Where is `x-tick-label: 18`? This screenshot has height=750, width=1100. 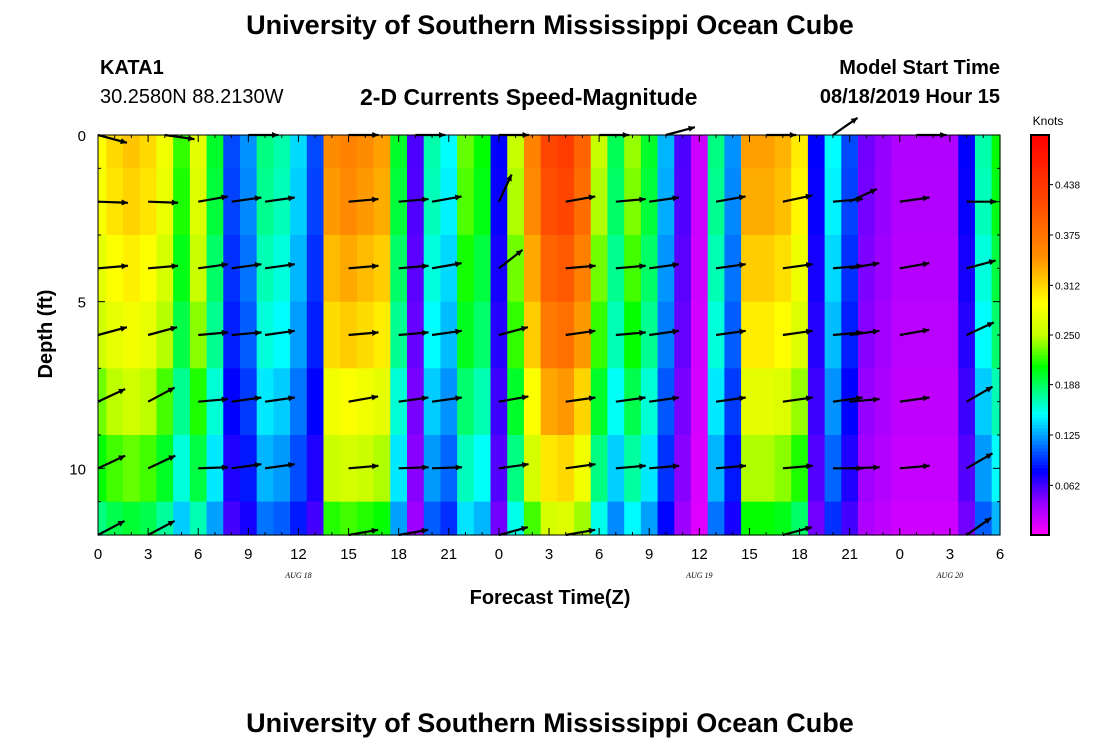
x-tick-label: 18 is located at coordinates (799, 554).